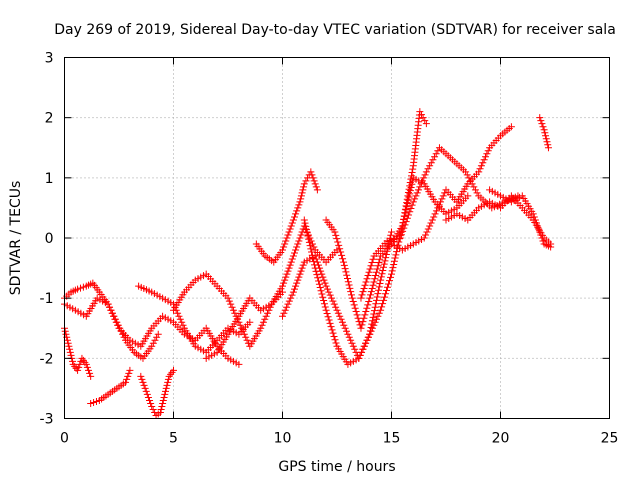 The image size is (640, 480). Describe the element at coordinates (47, 299) in the screenshot. I see `y-tick-label: -1` at that location.